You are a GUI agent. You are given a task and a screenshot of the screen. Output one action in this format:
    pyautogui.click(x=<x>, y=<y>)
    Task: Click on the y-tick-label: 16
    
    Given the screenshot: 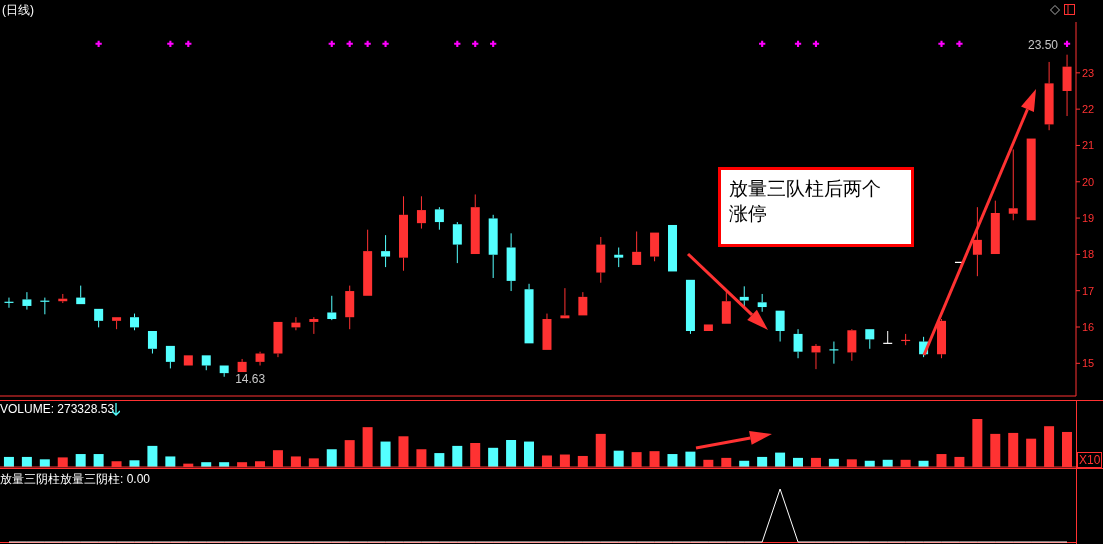 What is the action you would take?
    pyautogui.click(x=1088, y=326)
    